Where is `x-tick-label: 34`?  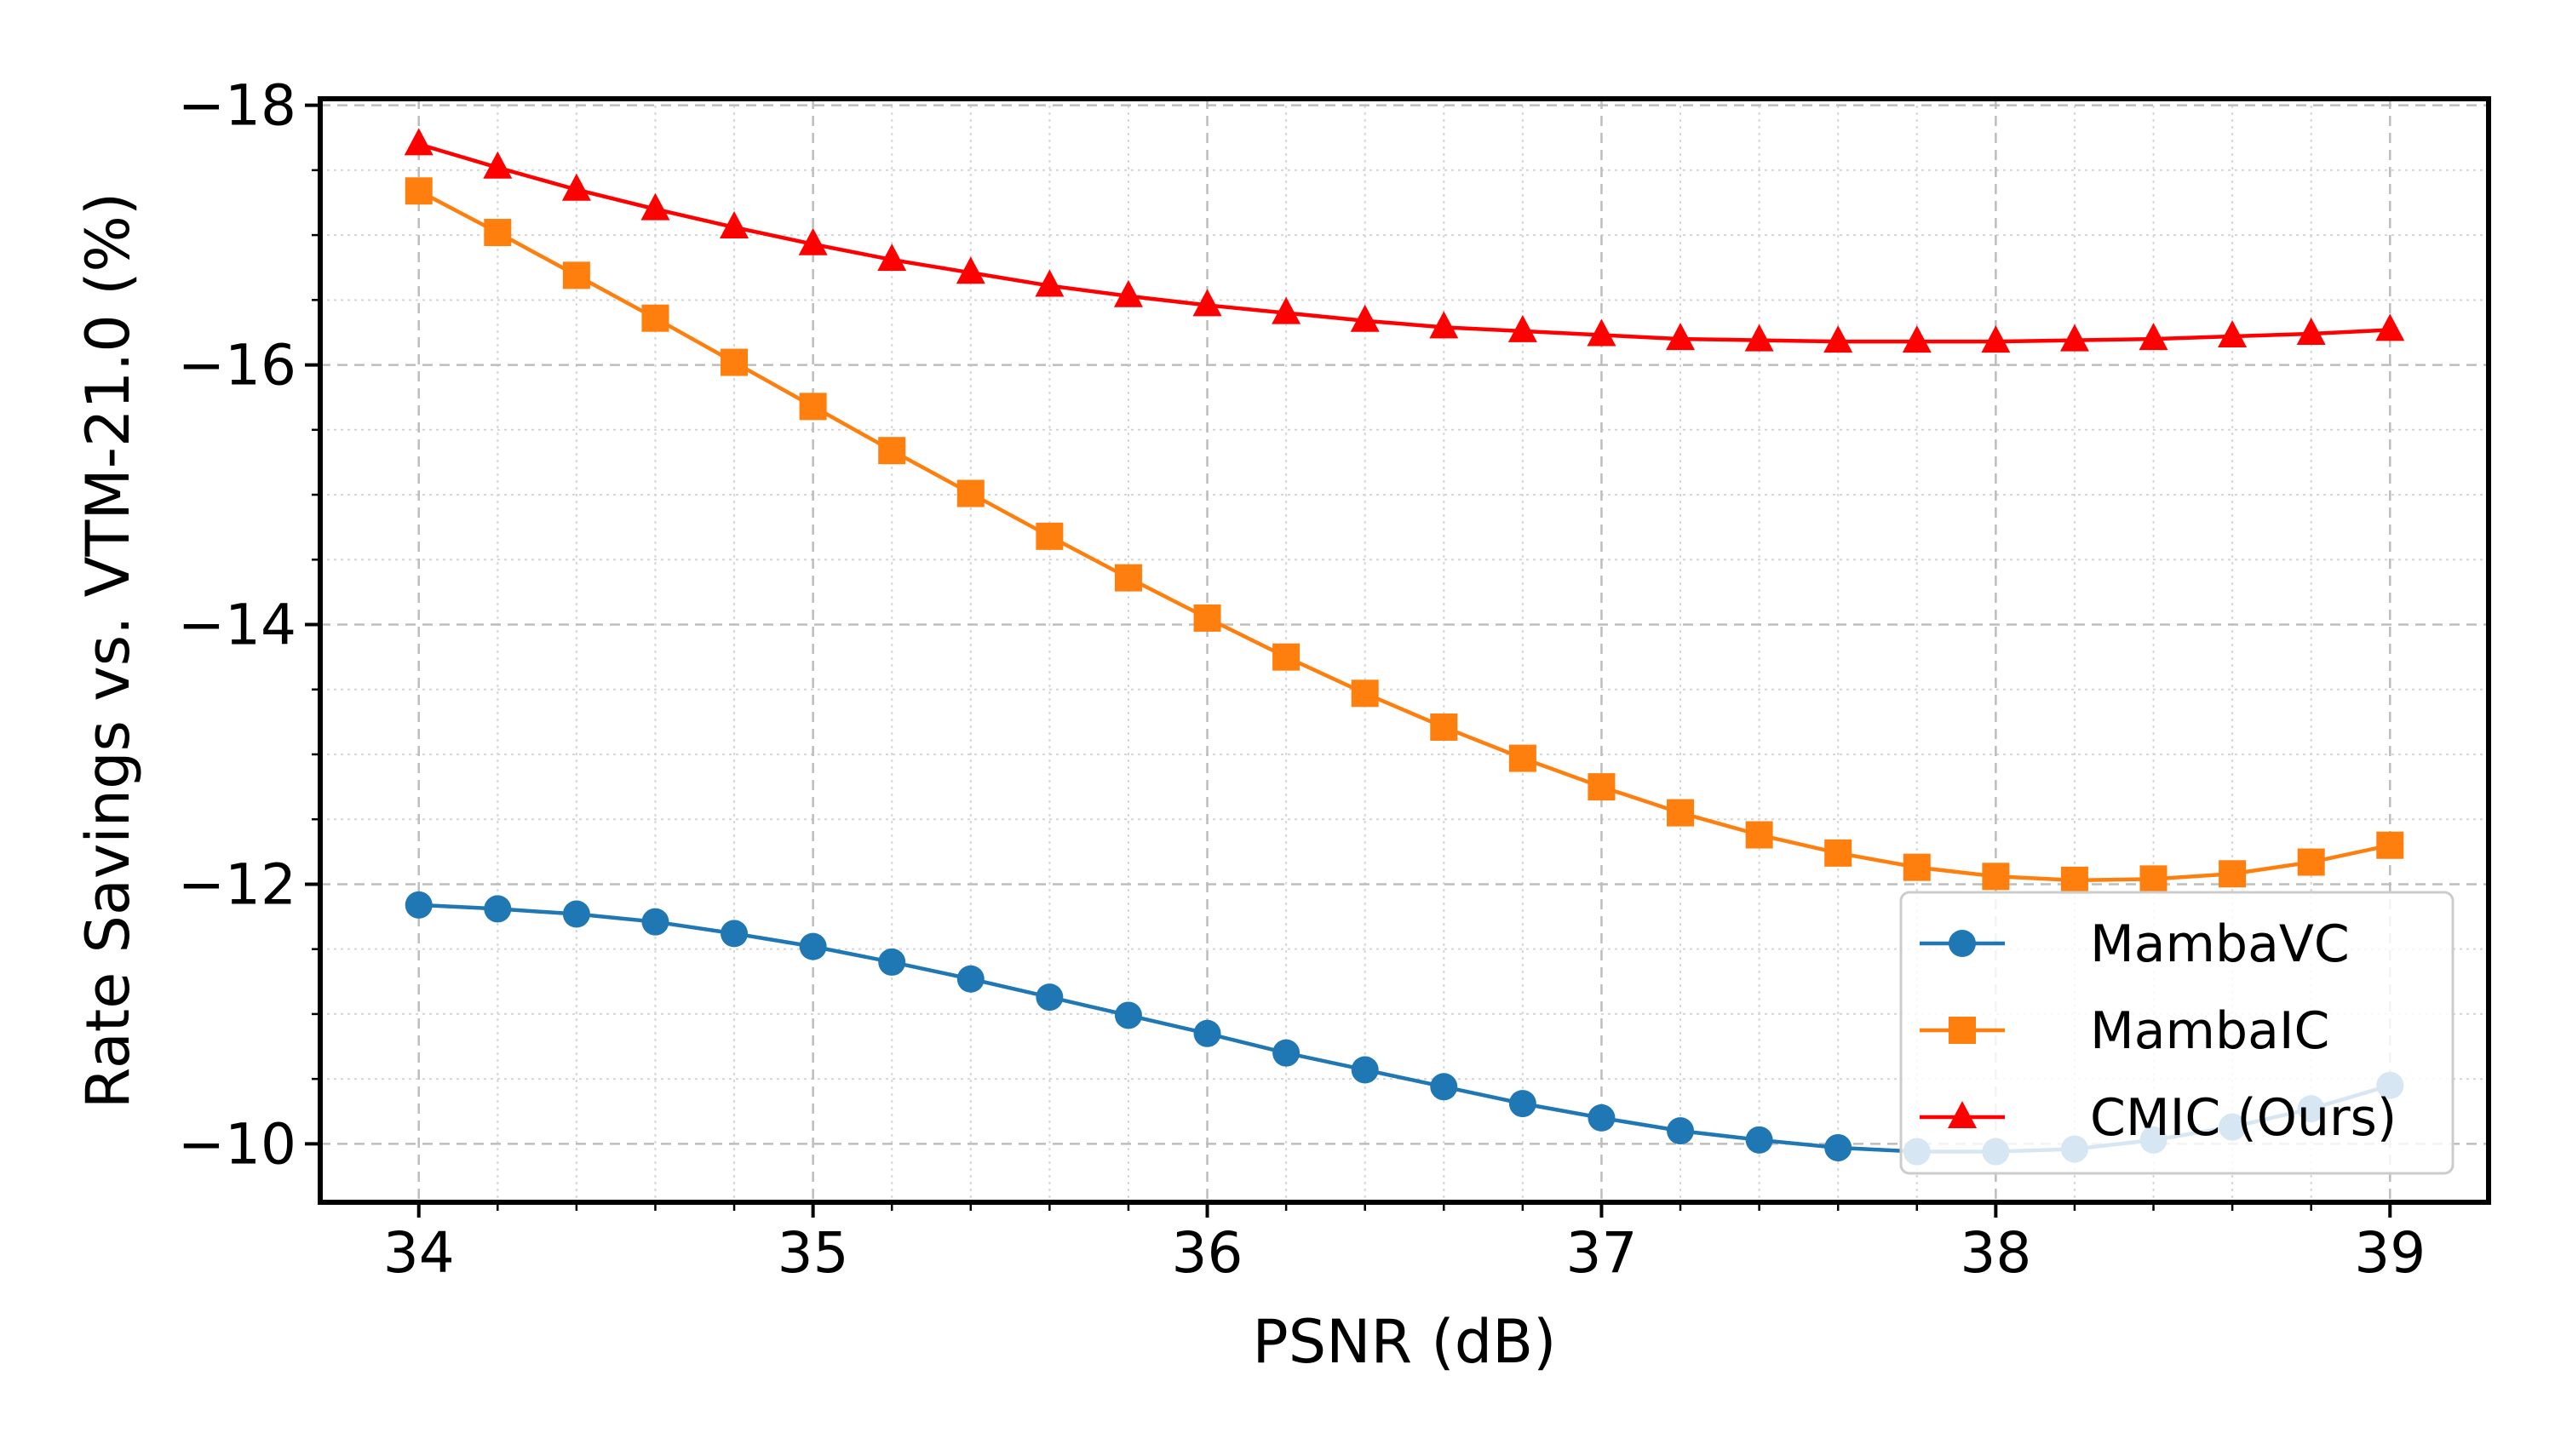 x-tick-label: 34 is located at coordinates (419, 1253).